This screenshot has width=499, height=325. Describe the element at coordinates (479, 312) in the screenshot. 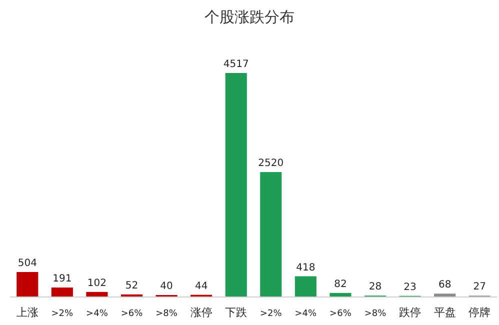

I see `x-tick-label: 停牌` at that location.